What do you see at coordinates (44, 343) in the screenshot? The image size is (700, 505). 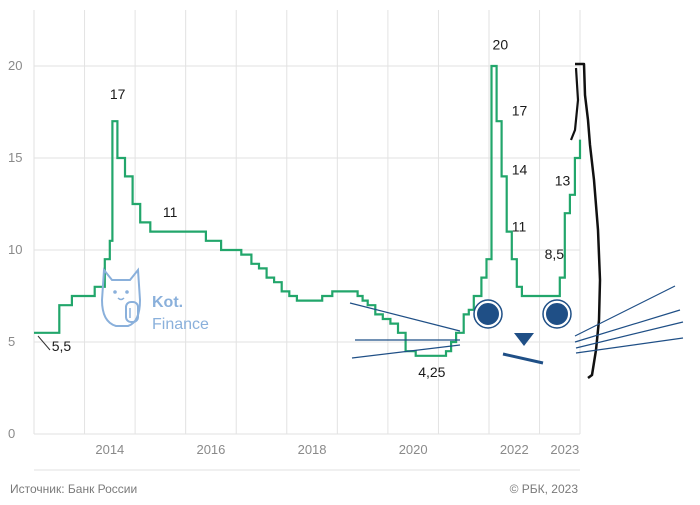 I see `label-leader` at bounding box center [44, 343].